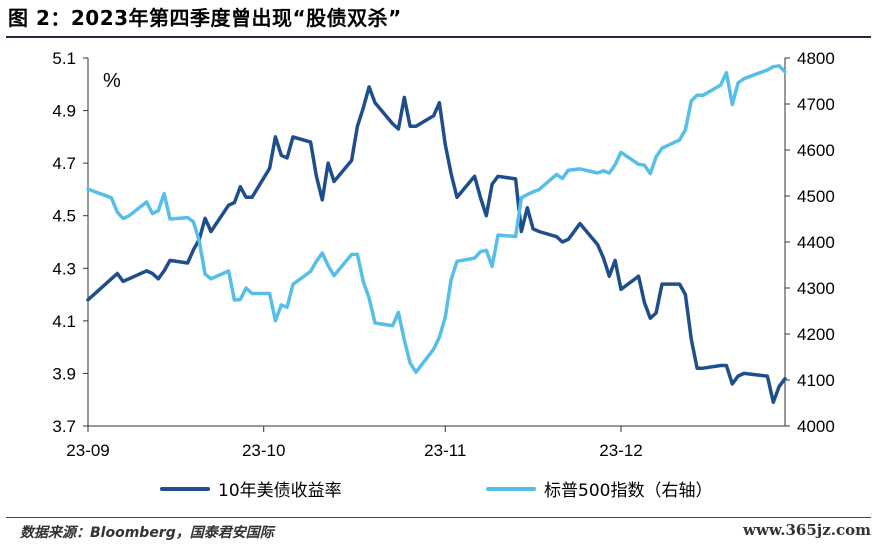  What do you see at coordinates (263, 450) in the screenshot?
I see `x-tick-label: 23-10` at bounding box center [263, 450].